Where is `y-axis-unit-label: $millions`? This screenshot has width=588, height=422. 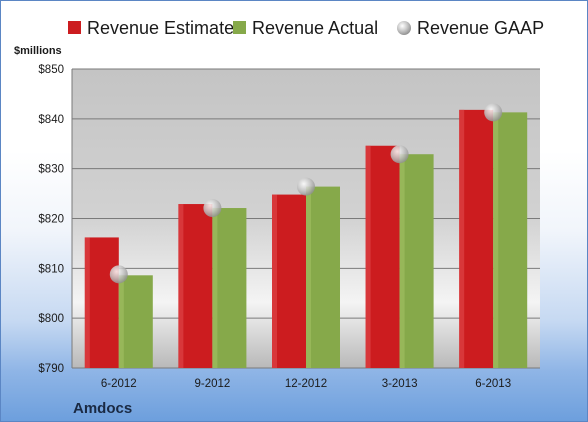
y-axis-unit-label: $millions is located at coordinates (38, 51).